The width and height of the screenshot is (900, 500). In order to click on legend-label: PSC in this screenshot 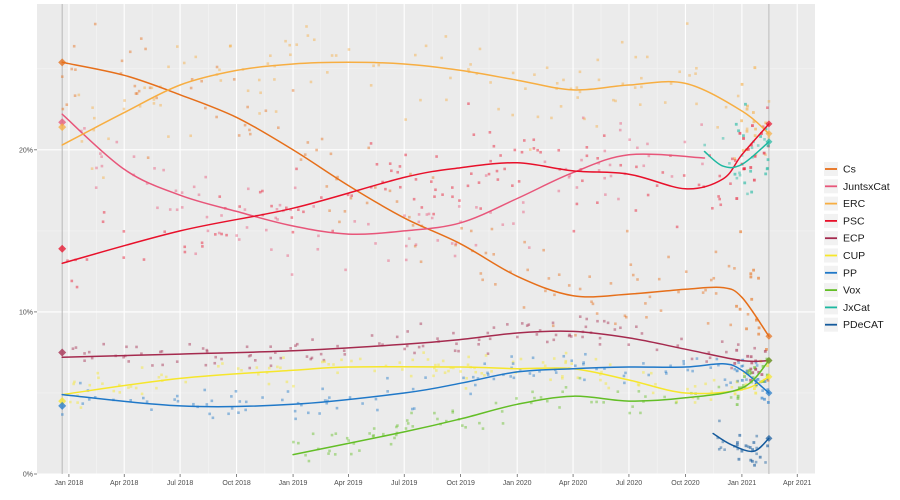, I will do `click(854, 221)`.